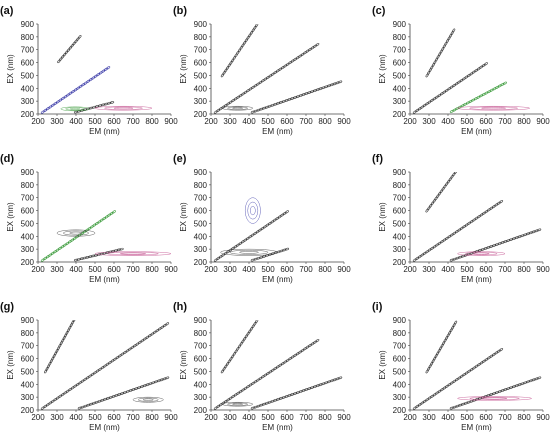 Image resolution: width=550 pixels, height=436 pixels. I want to click on panel-label: (e), so click(180, 159).